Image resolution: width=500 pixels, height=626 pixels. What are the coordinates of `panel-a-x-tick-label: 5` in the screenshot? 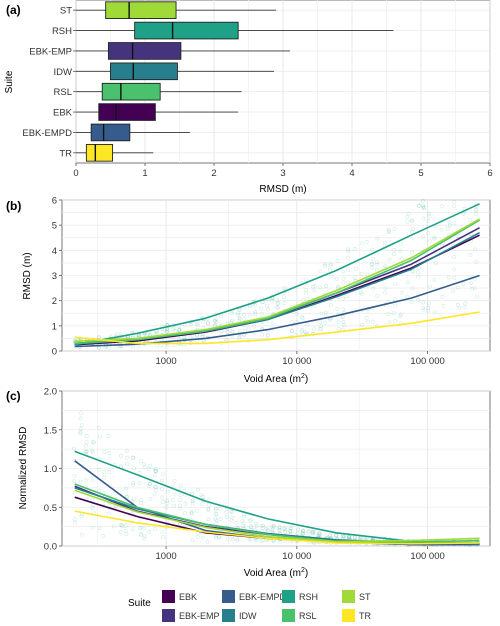 It's located at (420, 173).